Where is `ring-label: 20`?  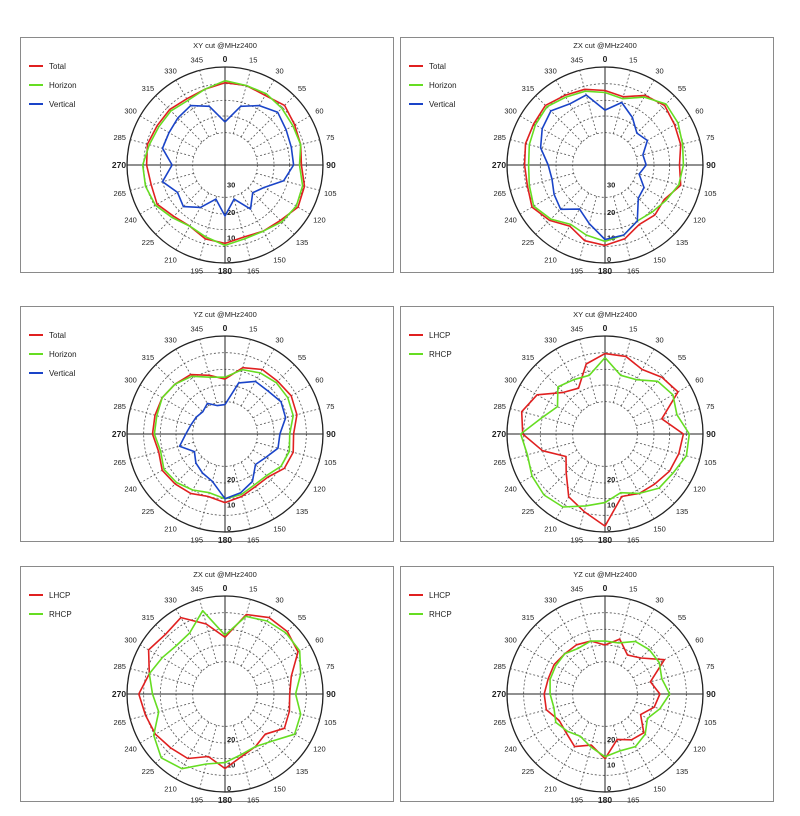
ring-label: 20 is located at coordinates (611, 739).